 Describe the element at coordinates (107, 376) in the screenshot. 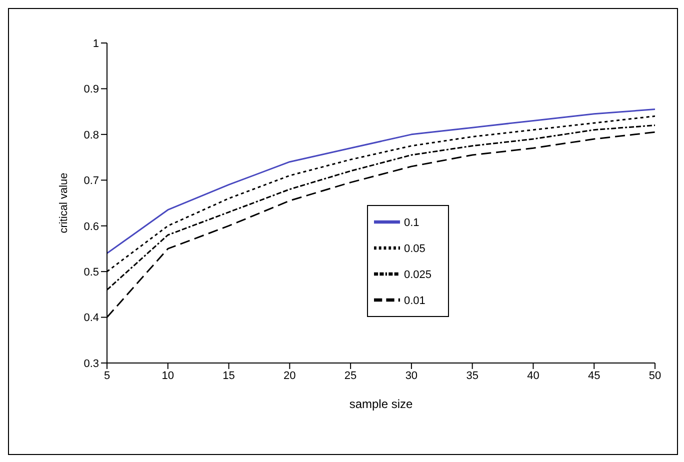

I see `x-tick-label: 5` at that location.